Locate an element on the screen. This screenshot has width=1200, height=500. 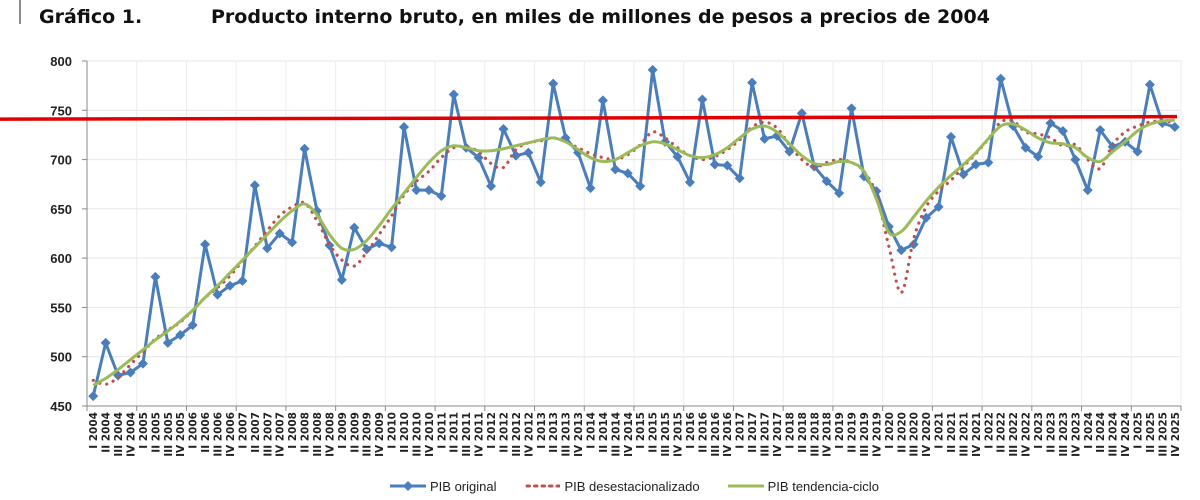
x-tick-label: II 2005 is located at coordinates (156, 432).